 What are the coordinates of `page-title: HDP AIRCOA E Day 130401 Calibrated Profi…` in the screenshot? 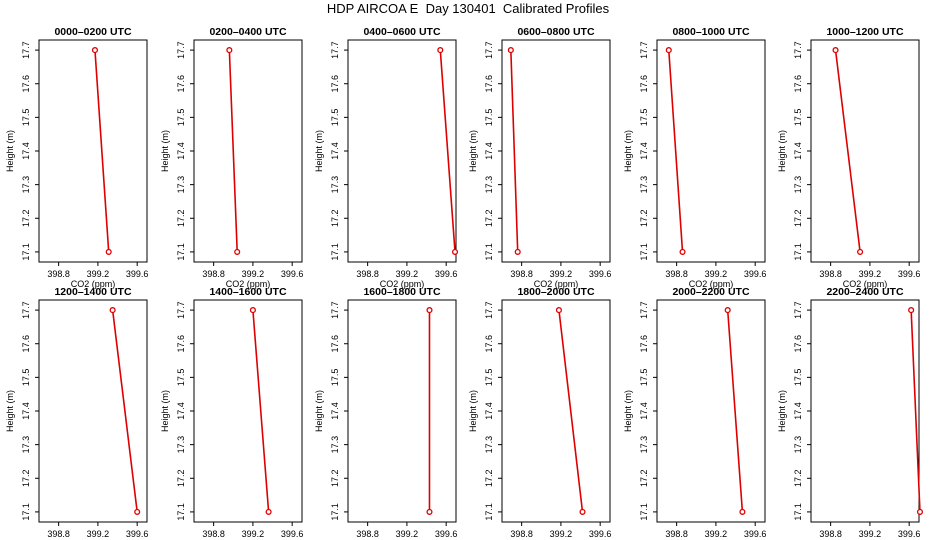 It's located at (468, 8).